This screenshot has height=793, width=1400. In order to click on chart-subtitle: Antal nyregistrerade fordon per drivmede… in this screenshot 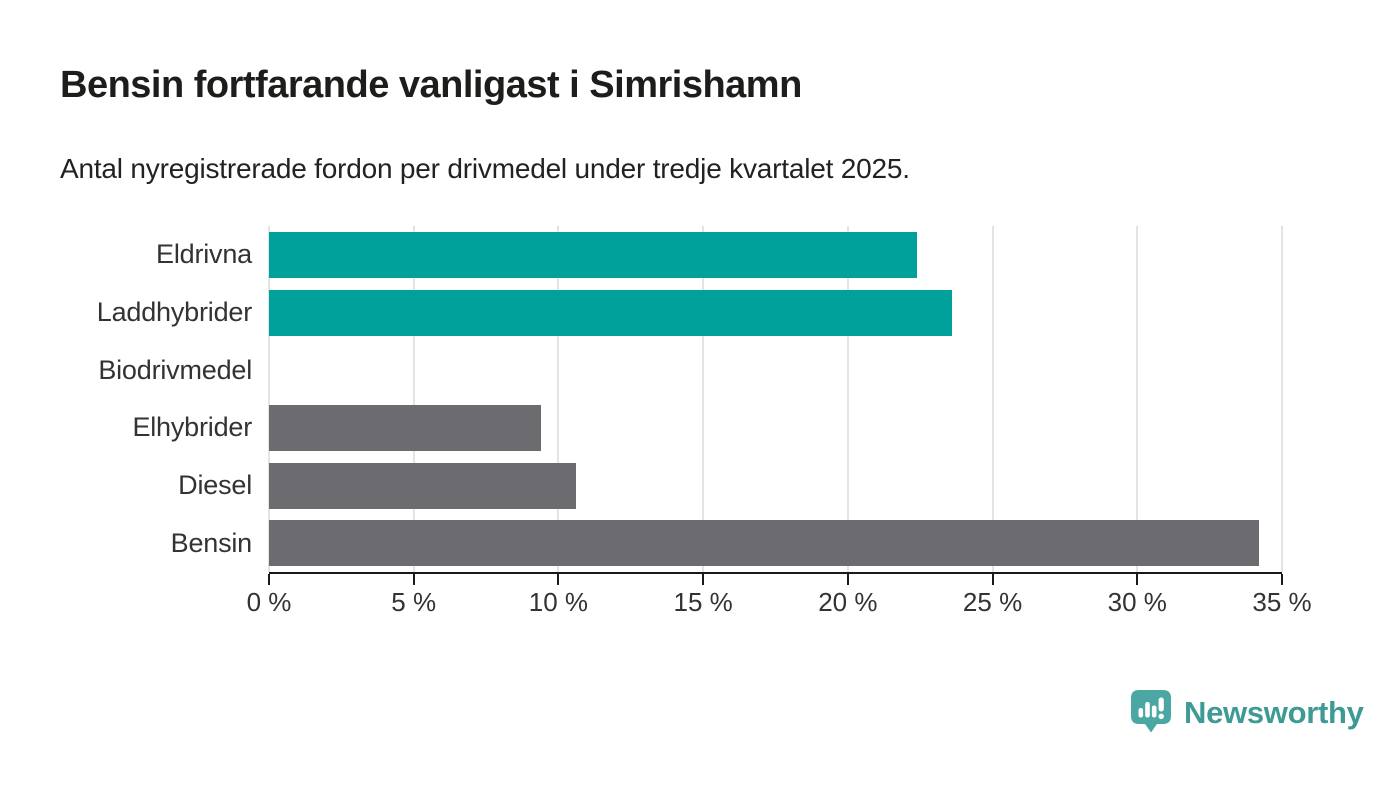, I will do `click(485, 168)`.